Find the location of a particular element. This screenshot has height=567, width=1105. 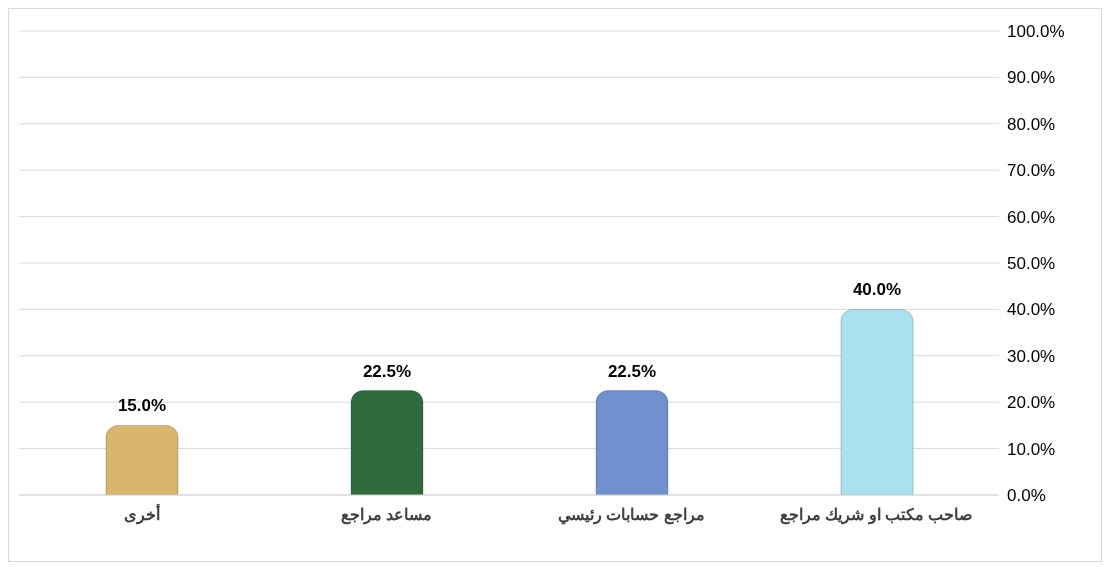

y-tick-label: 10.0% is located at coordinates (1031, 449).